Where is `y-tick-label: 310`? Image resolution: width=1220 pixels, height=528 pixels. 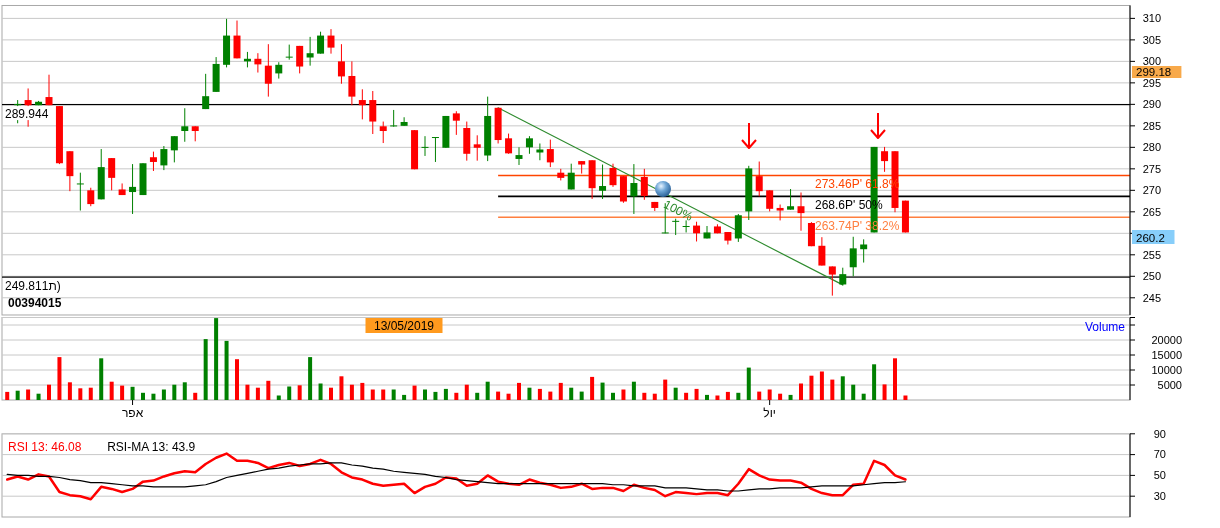
y-tick-label: 310 is located at coordinates (1151, 18).